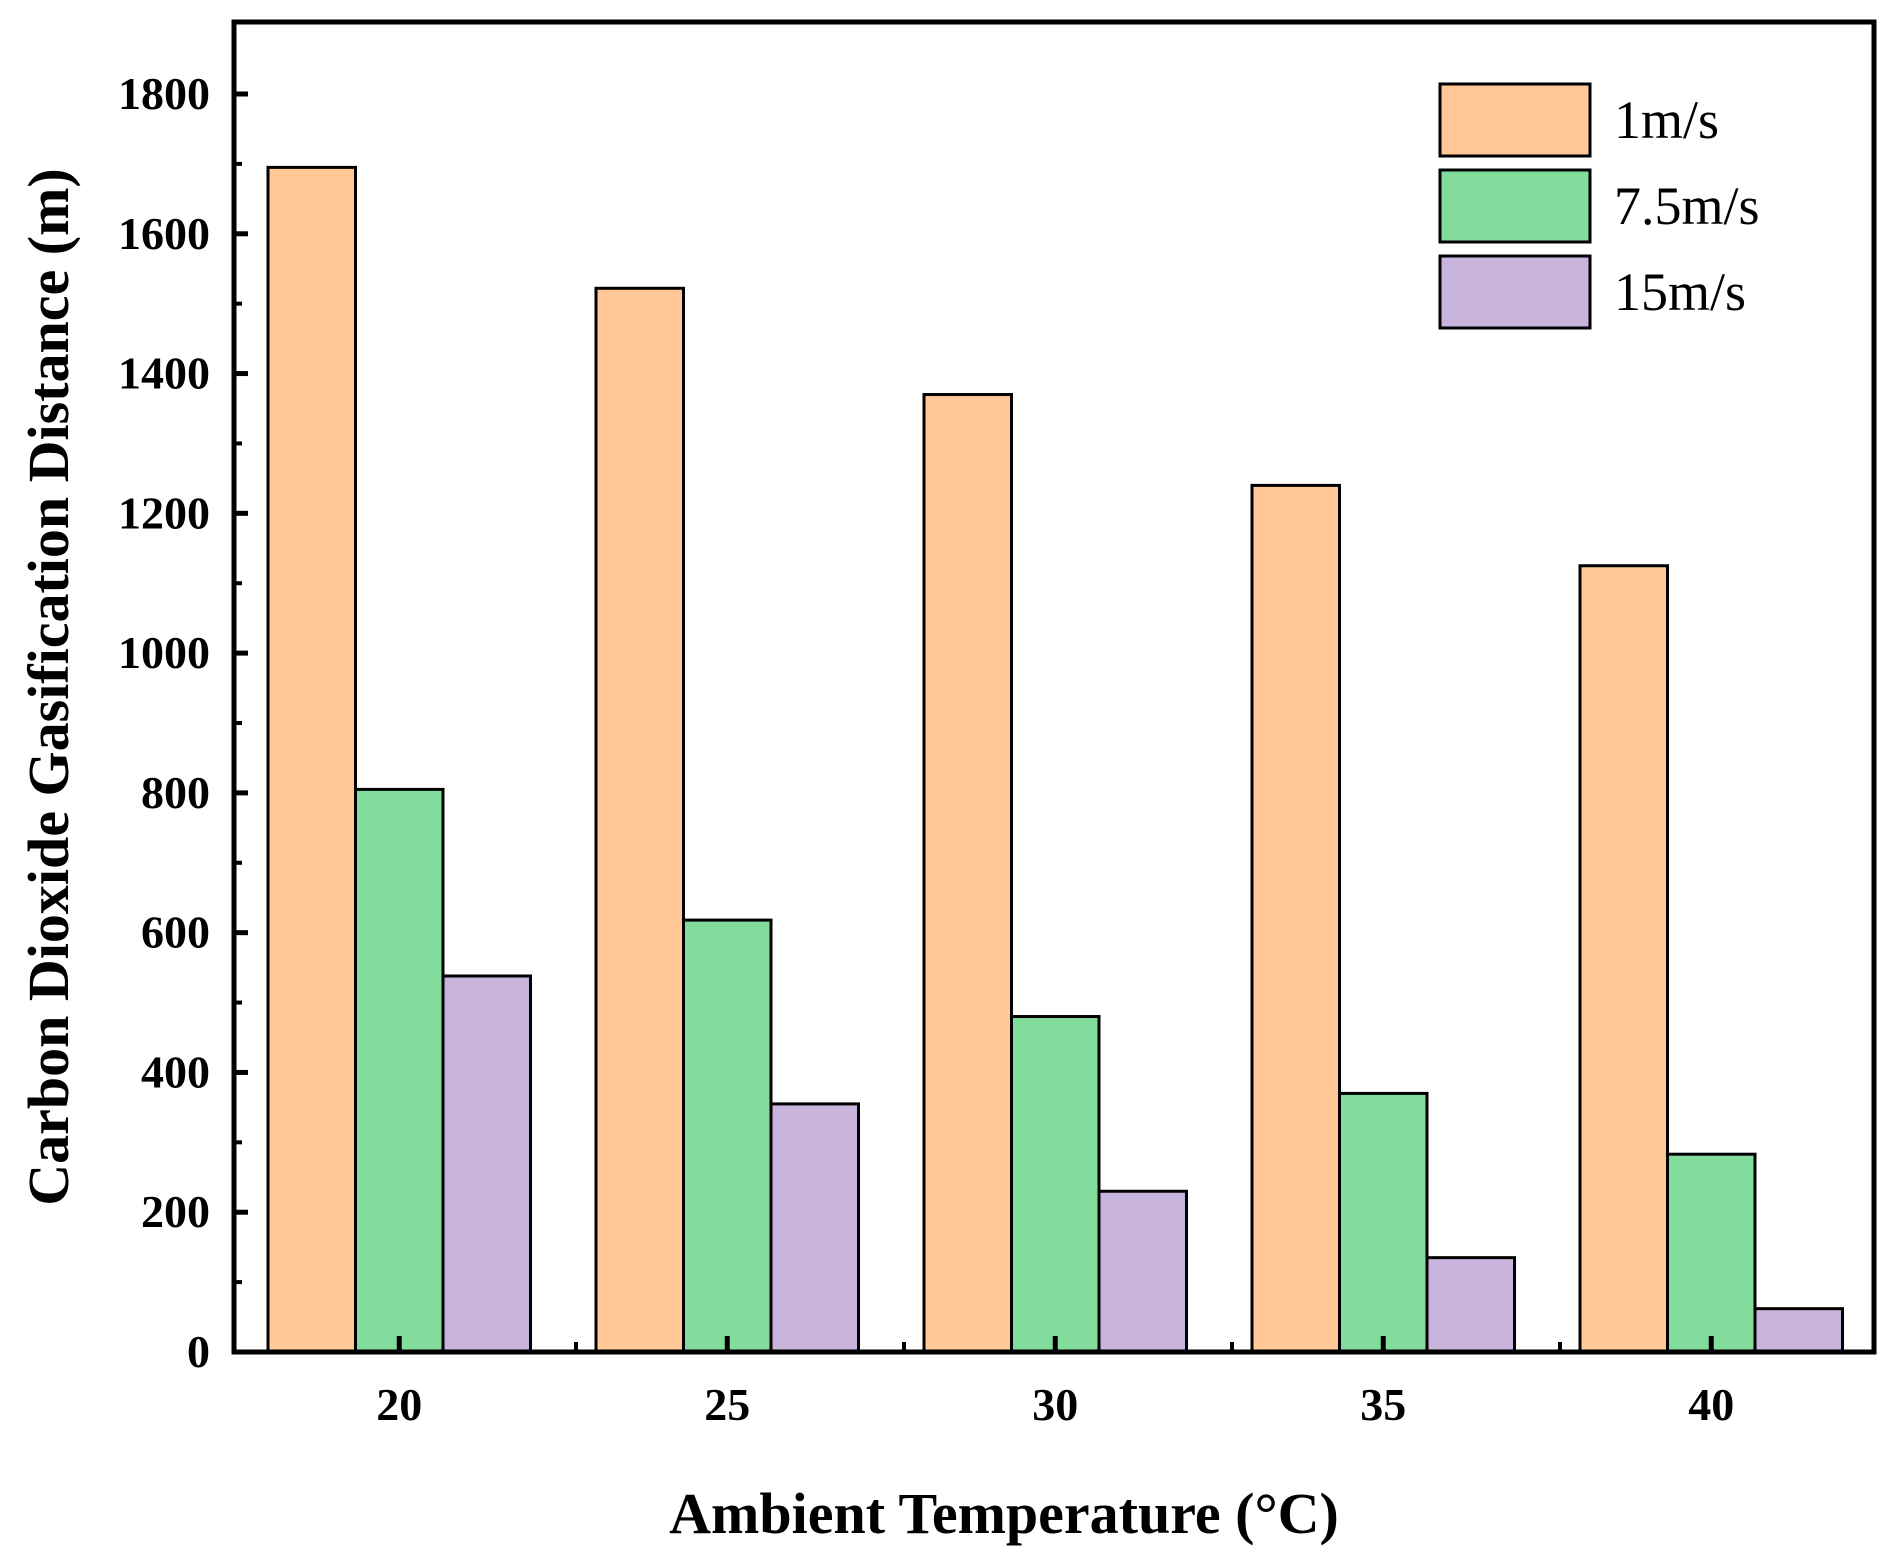 Image resolution: width=1898 pixels, height=1558 pixels. Describe the element at coordinates (164, 233) in the screenshot. I see `y-tick-label: 1600` at that location.